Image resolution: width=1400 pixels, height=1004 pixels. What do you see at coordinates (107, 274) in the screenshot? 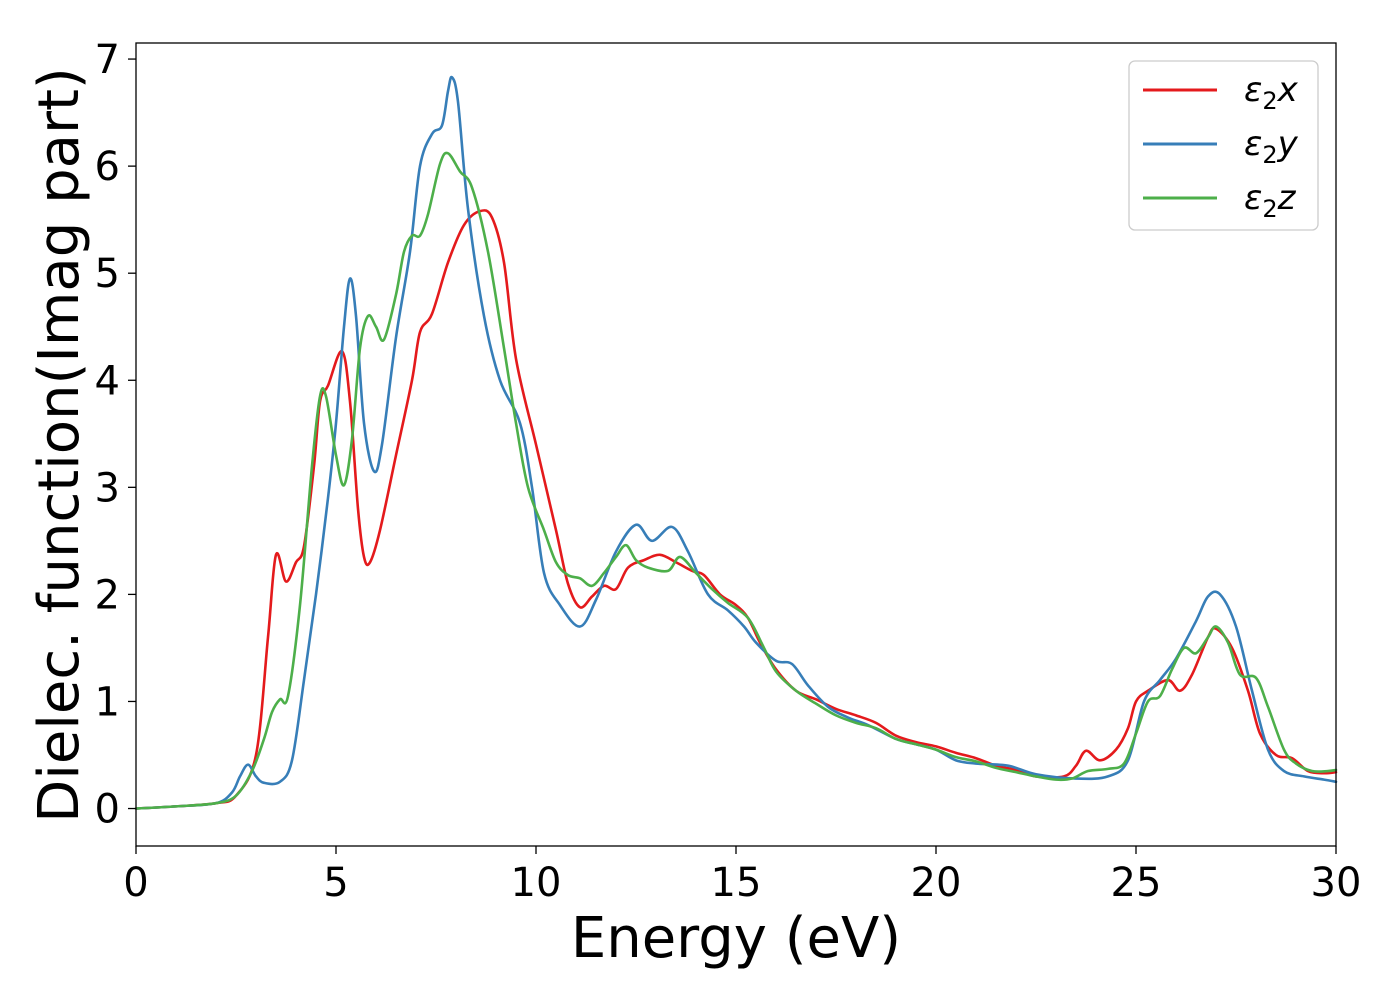
I see `y-tick-label: 5` at bounding box center [107, 274].